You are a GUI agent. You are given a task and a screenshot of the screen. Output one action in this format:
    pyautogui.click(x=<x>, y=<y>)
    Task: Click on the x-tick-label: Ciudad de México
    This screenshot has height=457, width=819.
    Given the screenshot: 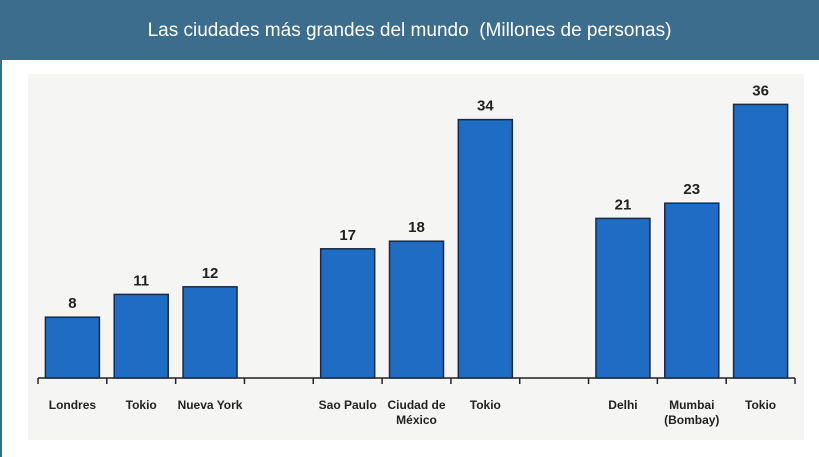 What is the action you would take?
    pyautogui.click(x=416, y=412)
    